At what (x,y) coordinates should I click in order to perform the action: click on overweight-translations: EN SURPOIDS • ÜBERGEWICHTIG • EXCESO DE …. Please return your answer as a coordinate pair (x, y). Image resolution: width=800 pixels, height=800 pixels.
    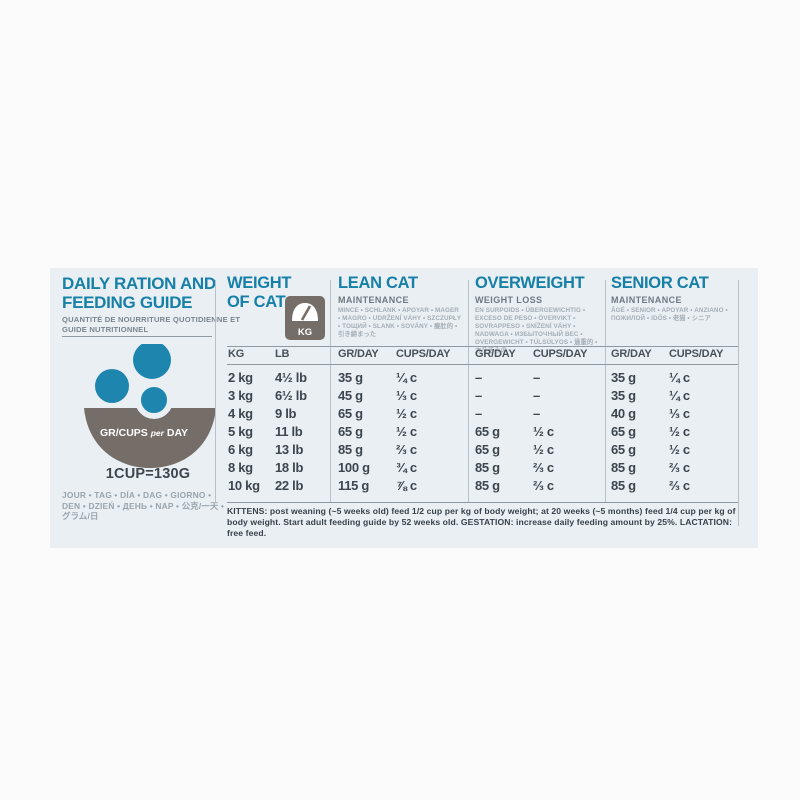
    Looking at the image, I should click on (536, 330).